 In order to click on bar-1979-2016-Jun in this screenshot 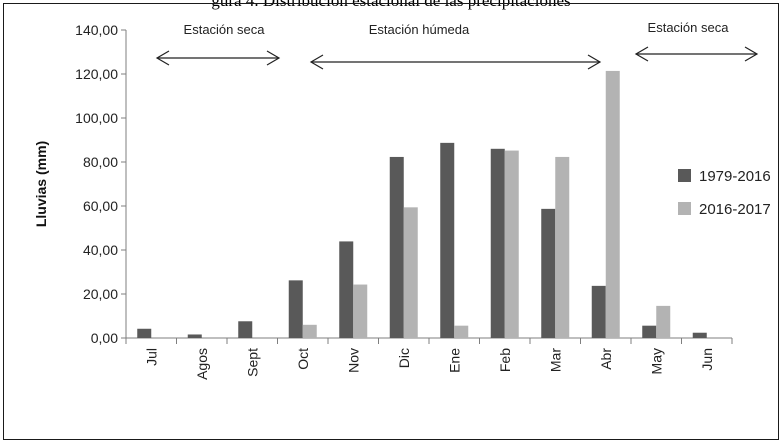, I will do `click(699, 335)`.